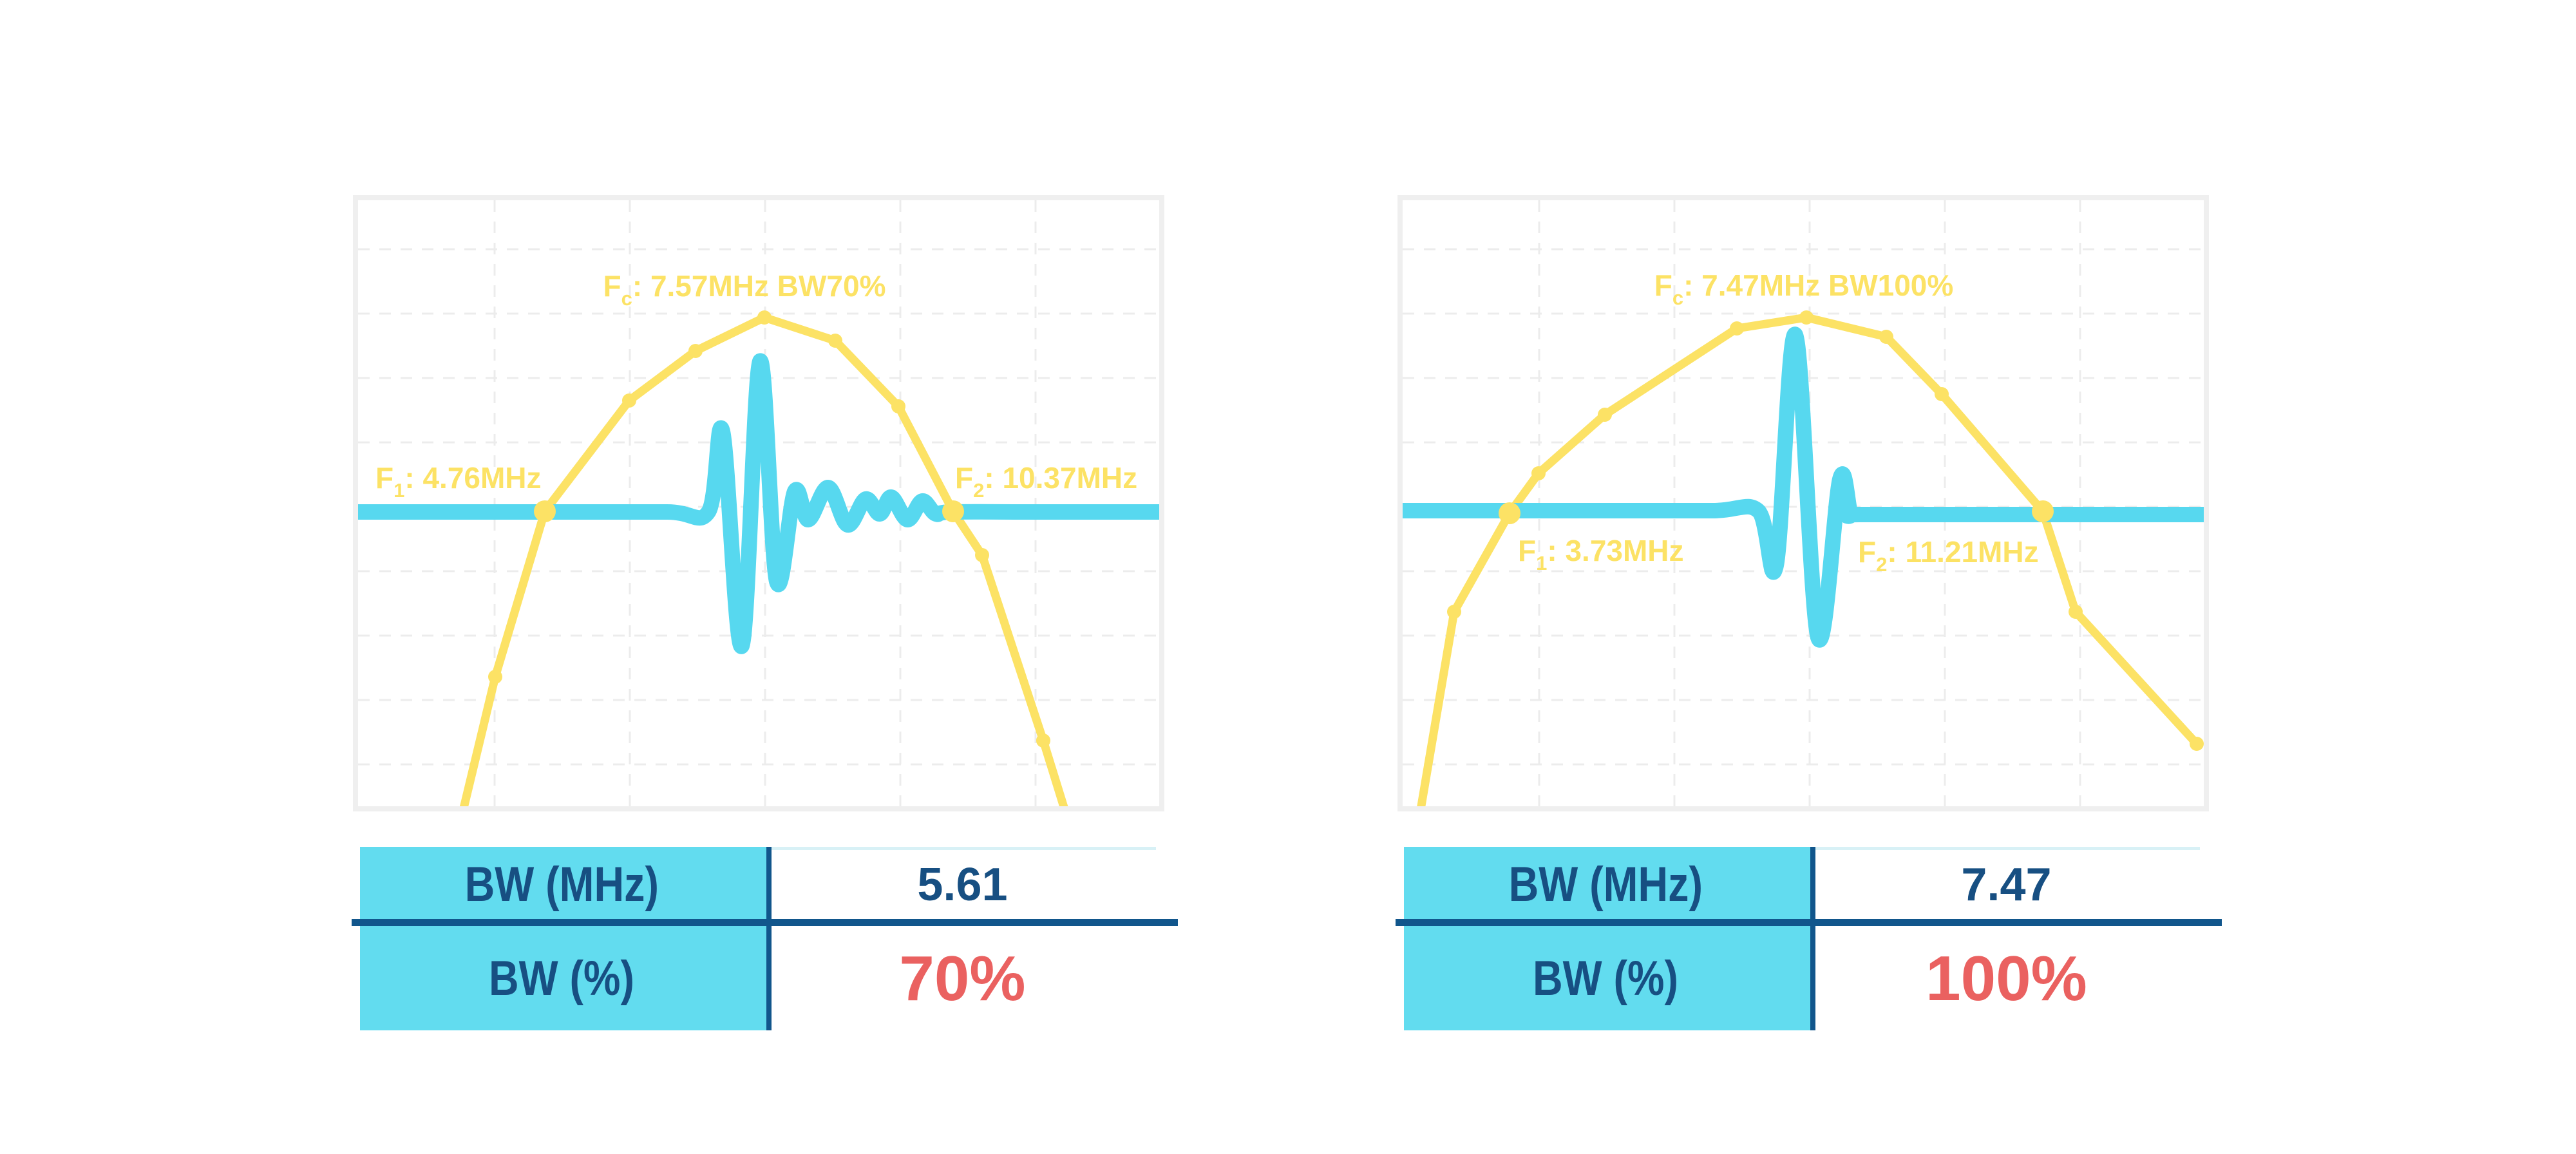 This screenshot has height=1154, width=2576. Describe the element at coordinates (745, 289) in the screenshot. I see `fc-annotation: Fc: 7.57MHz BW70%` at that location.